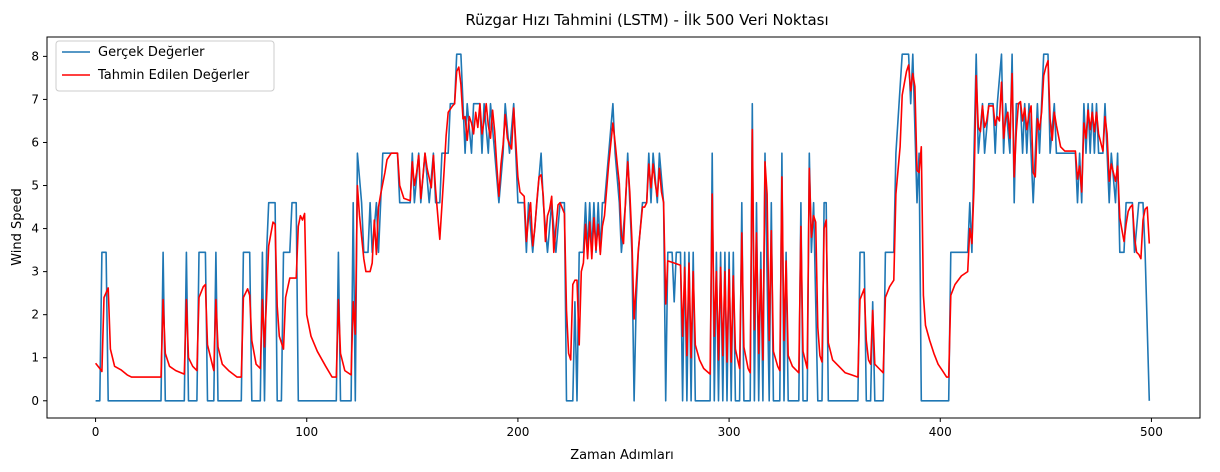 The height and width of the screenshot is (472, 1220). Describe the element at coordinates (517, 432) in the screenshot. I see `x-tick-label: 200` at that location.